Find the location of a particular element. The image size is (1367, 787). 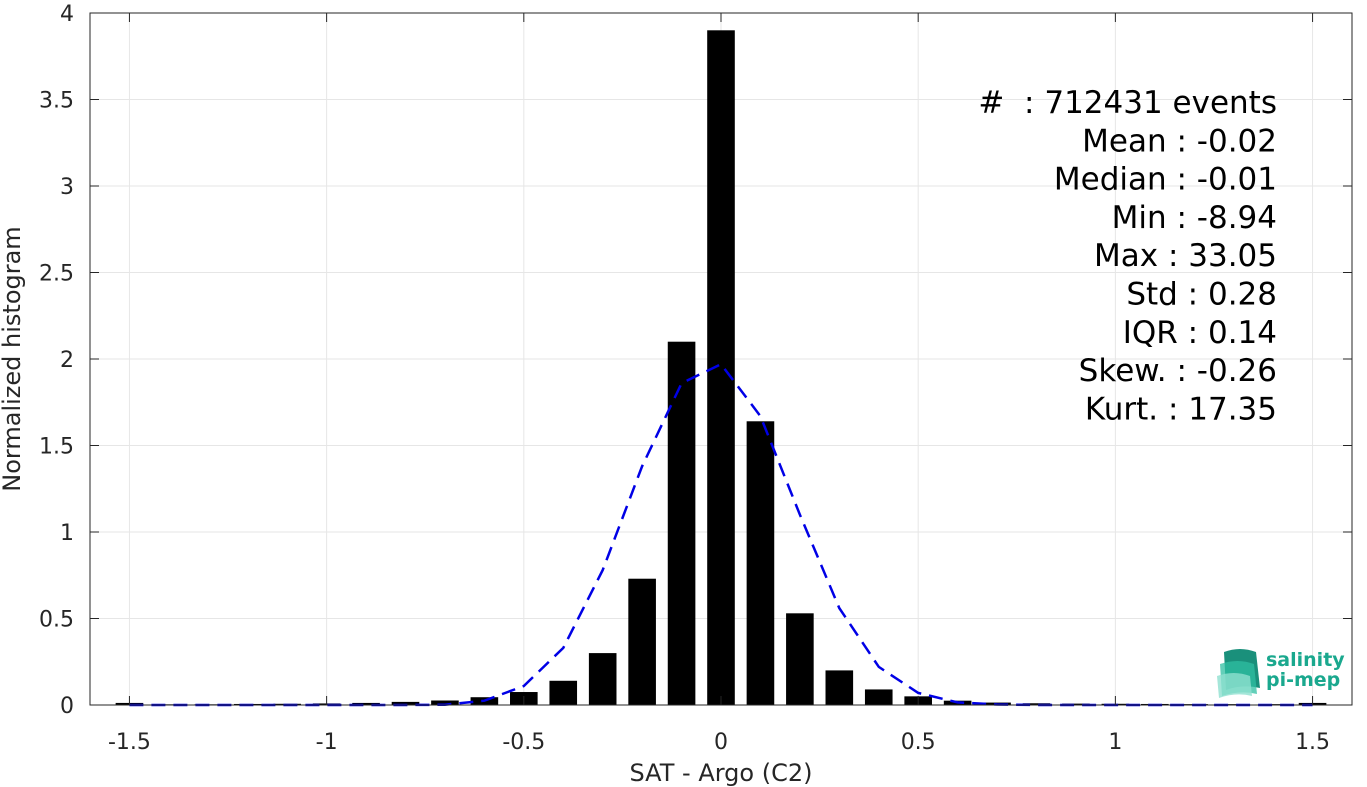

y-tick-label: 1 is located at coordinates (67, 533).